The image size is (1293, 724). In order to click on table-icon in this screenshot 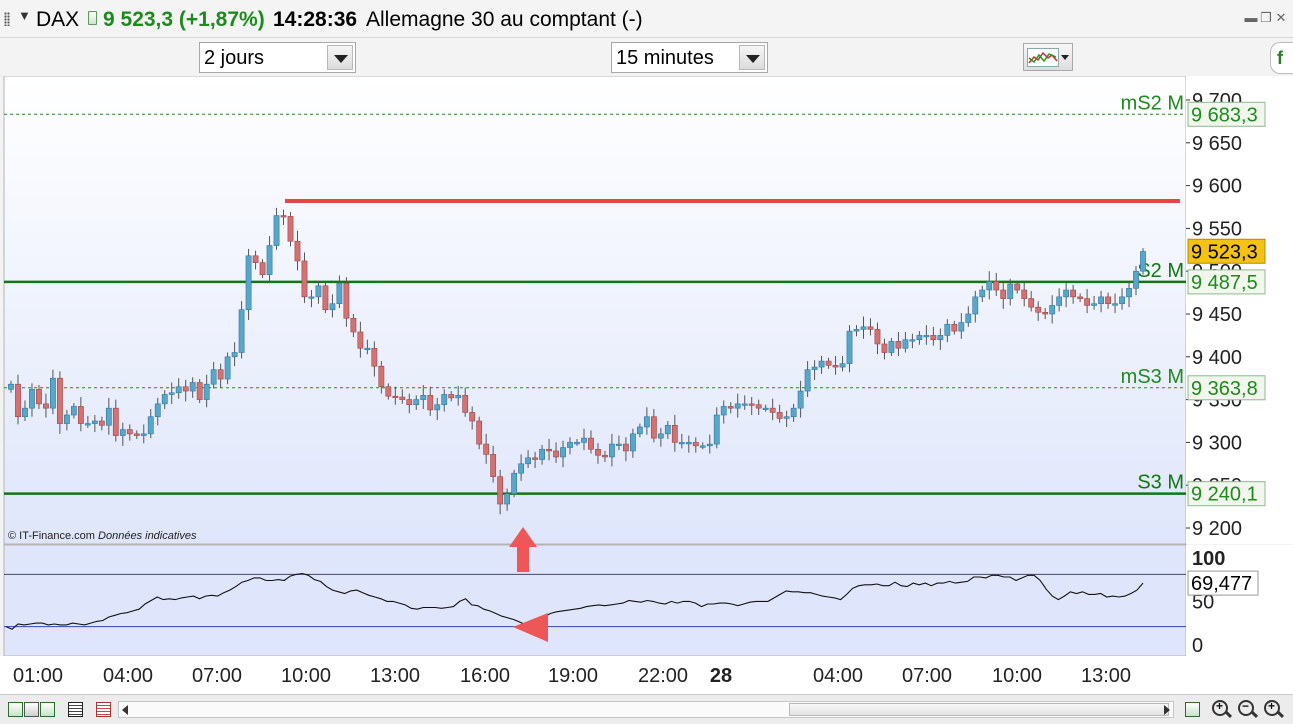, I will do `click(103, 709)`.